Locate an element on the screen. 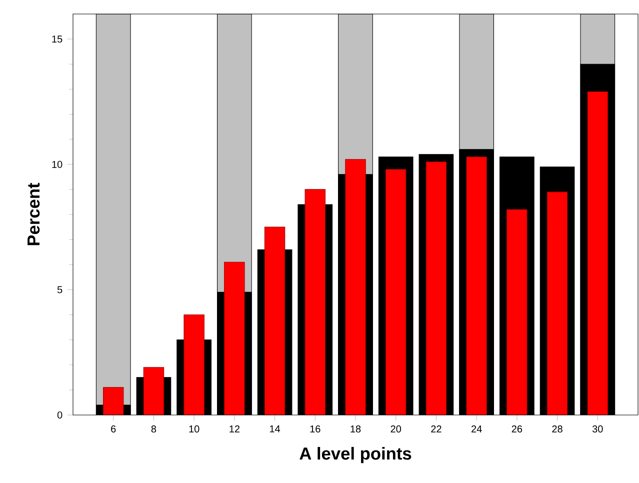 The height and width of the screenshot is (483, 639). y-tick-label: 5 is located at coordinates (59, 290).